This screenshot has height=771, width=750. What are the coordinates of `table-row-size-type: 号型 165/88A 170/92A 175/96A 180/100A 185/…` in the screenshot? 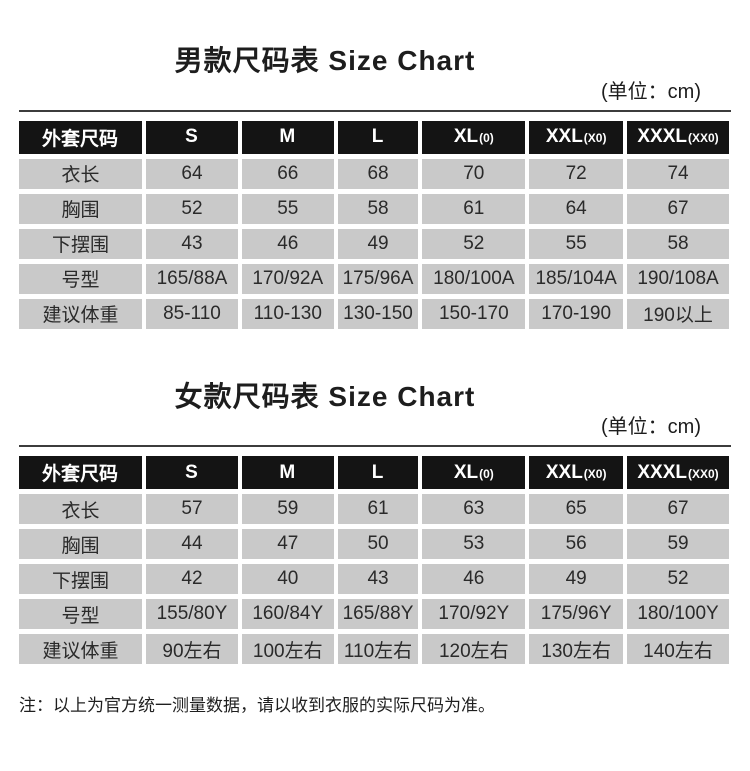 It's located at (374, 278).